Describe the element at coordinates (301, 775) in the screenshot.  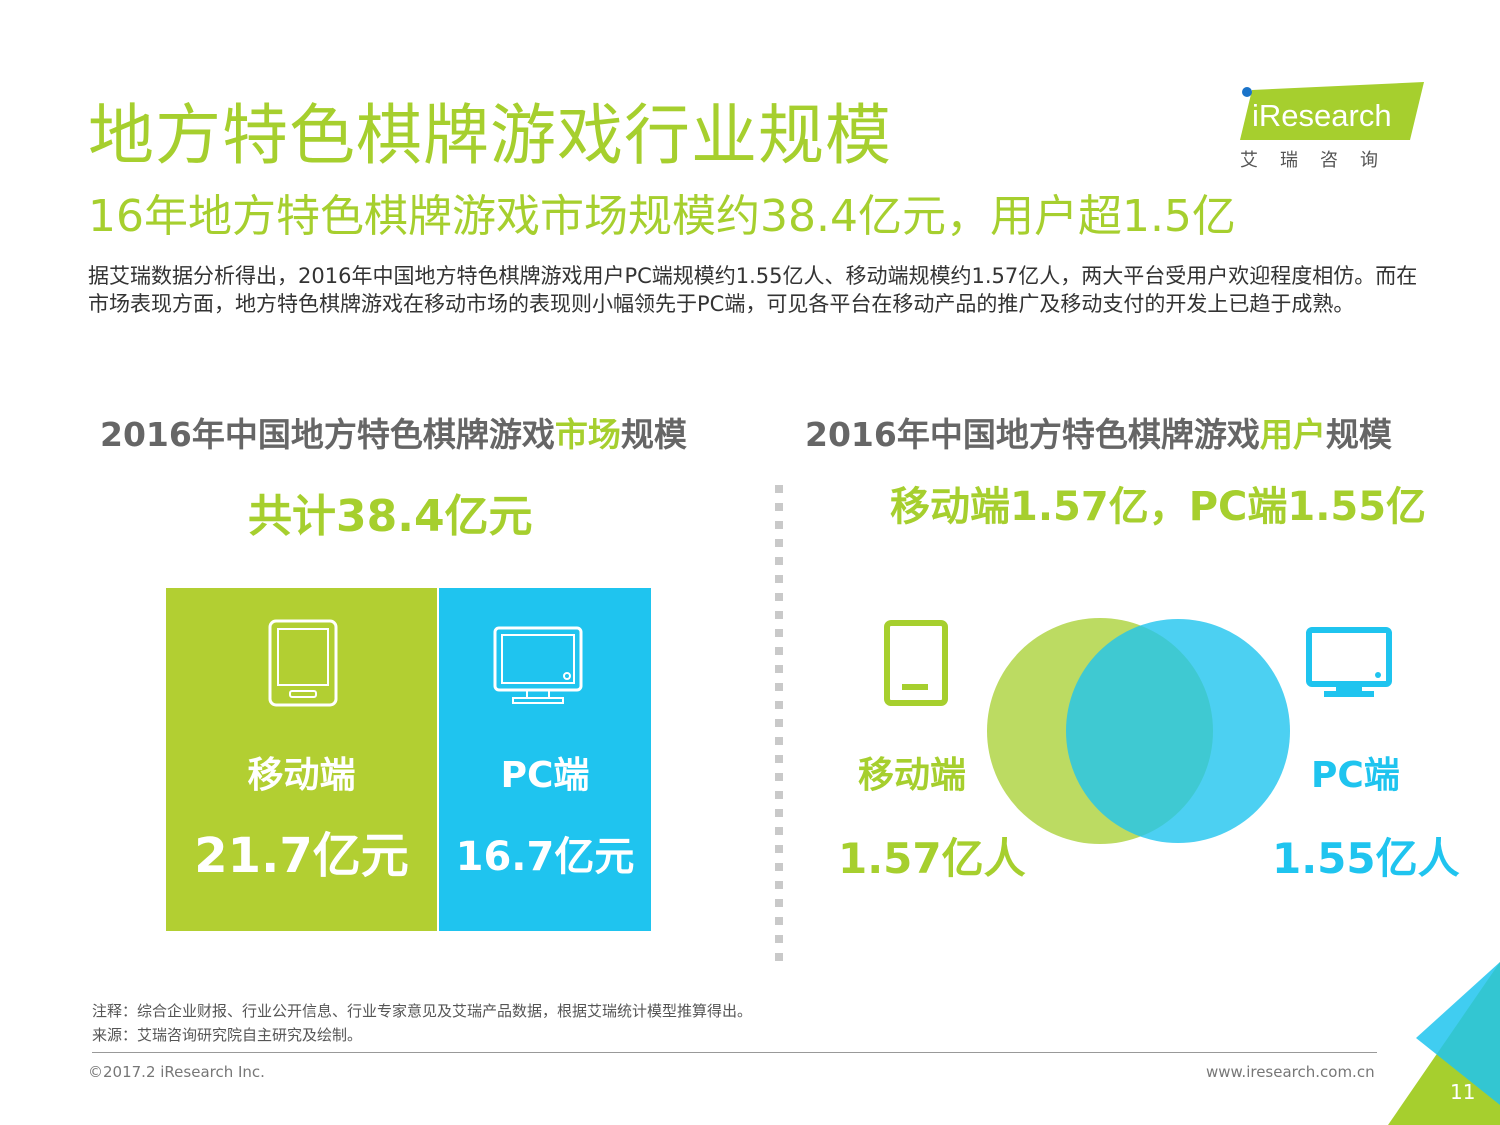
I see `mobile-market-label: 移动端` at that location.